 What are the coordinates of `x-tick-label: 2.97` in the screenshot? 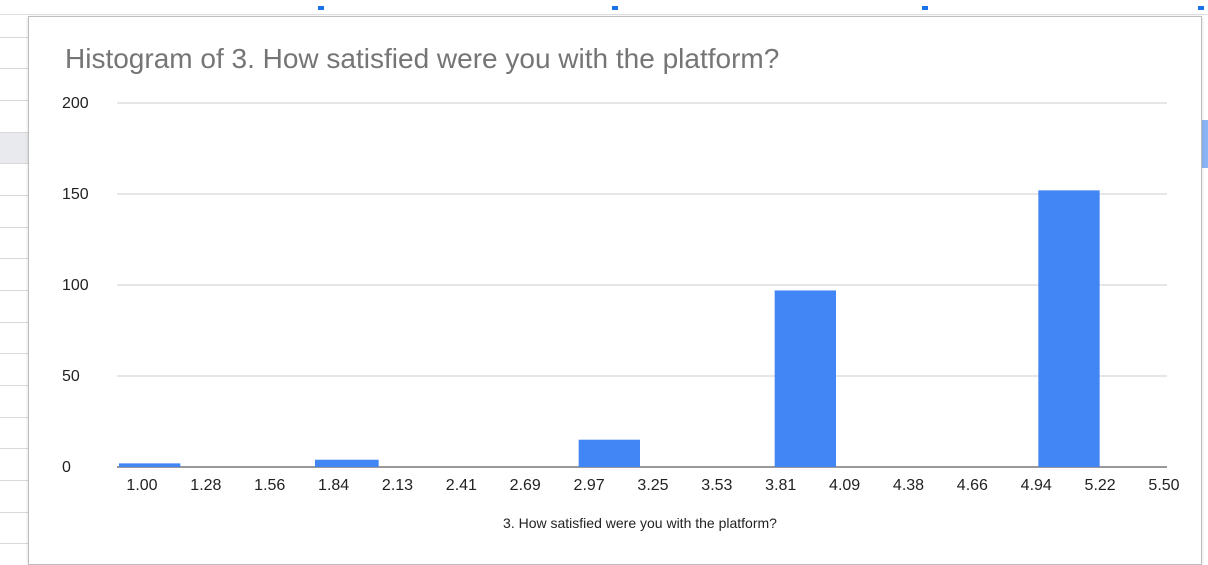 It's located at (589, 485).